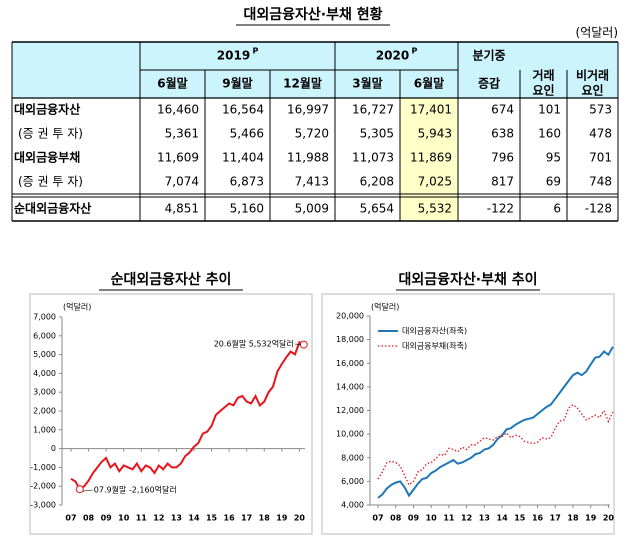  Describe the element at coordinates (557, 209) in the screenshot. I see `cell: 6` at that location.